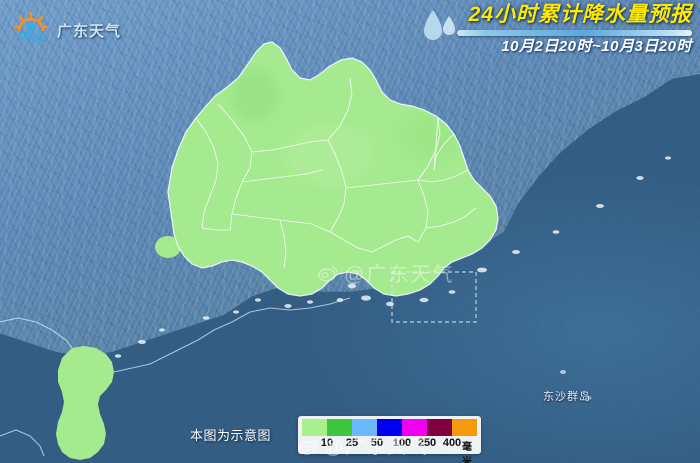 This screenshot has height=463, width=700. I want to click on legend-tick-100: 100, so click(402, 443).